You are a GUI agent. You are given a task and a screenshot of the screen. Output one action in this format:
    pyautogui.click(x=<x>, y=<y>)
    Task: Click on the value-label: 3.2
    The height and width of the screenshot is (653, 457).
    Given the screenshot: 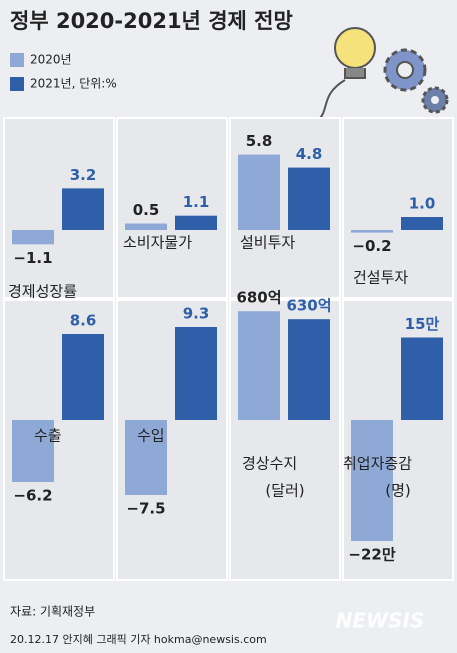 What is the action you would take?
    pyautogui.click(x=83, y=175)
    